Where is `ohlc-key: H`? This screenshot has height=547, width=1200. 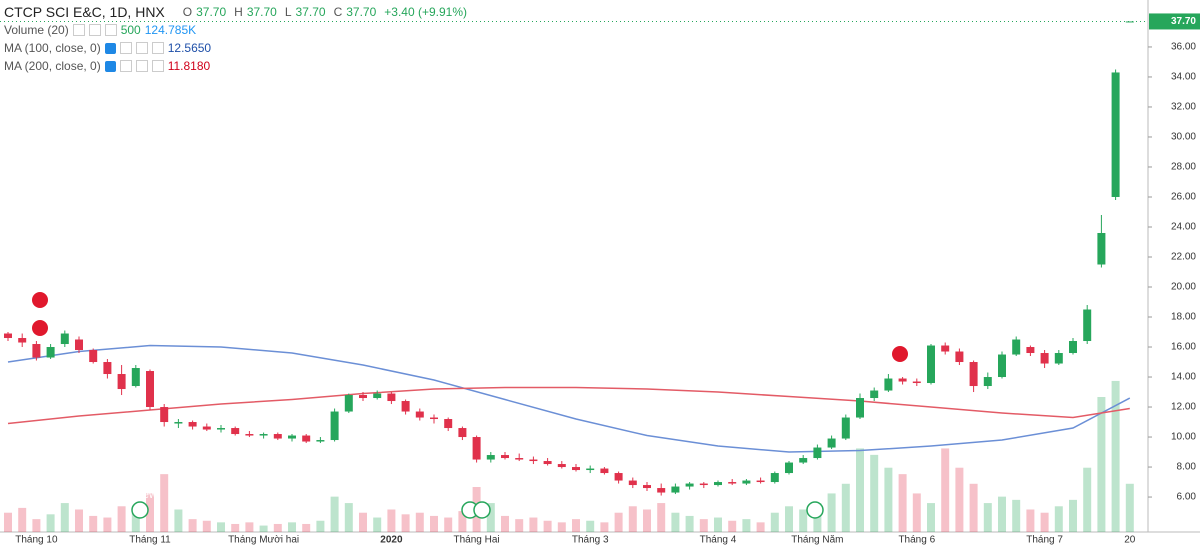
ohlc-key: H is located at coordinates (238, 12).